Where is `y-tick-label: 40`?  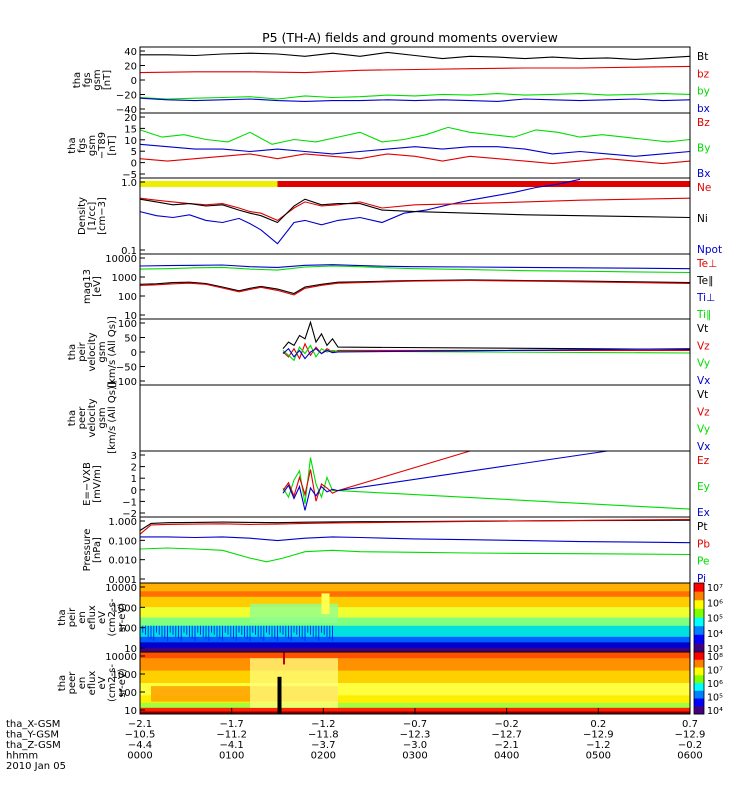
y-tick-label: 40 is located at coordinates (130, 52).